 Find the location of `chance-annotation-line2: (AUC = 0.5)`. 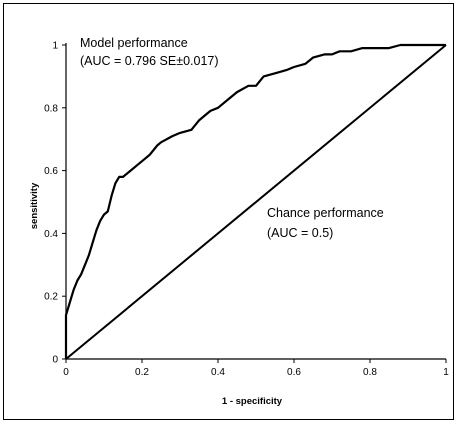

chance-annotation-line2: (AUC = 0.5) is located at coordinates (300, 233).